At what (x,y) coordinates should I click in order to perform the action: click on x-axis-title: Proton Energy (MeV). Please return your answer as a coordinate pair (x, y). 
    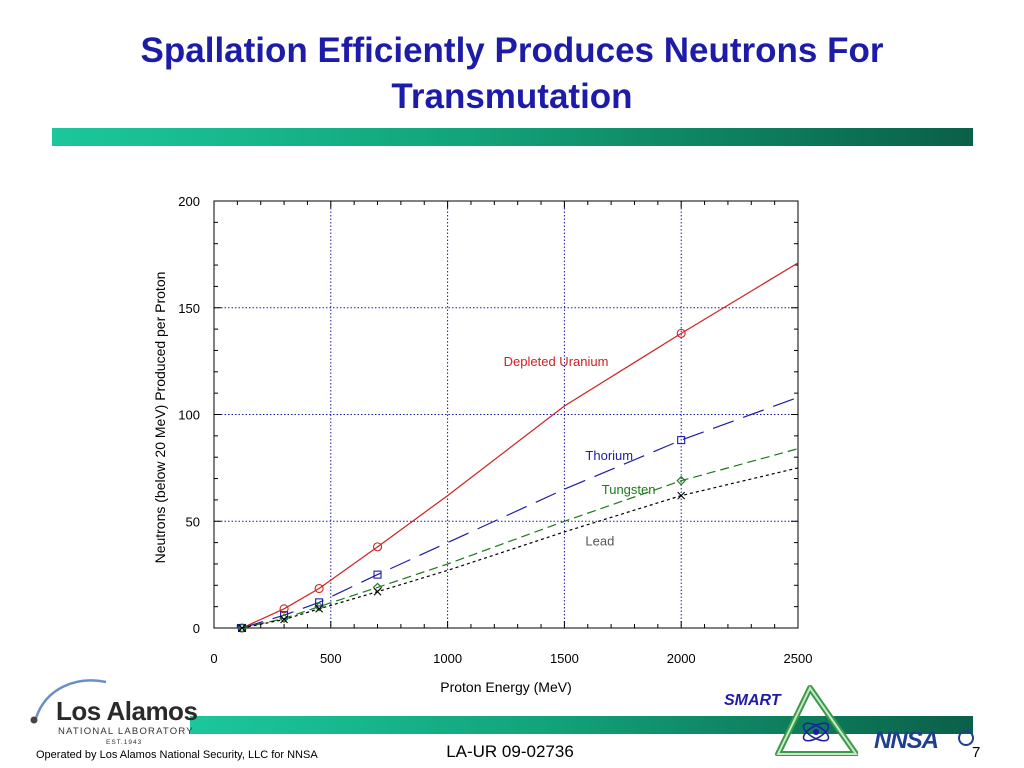
    Looking at the image, I should click on (506, 687).